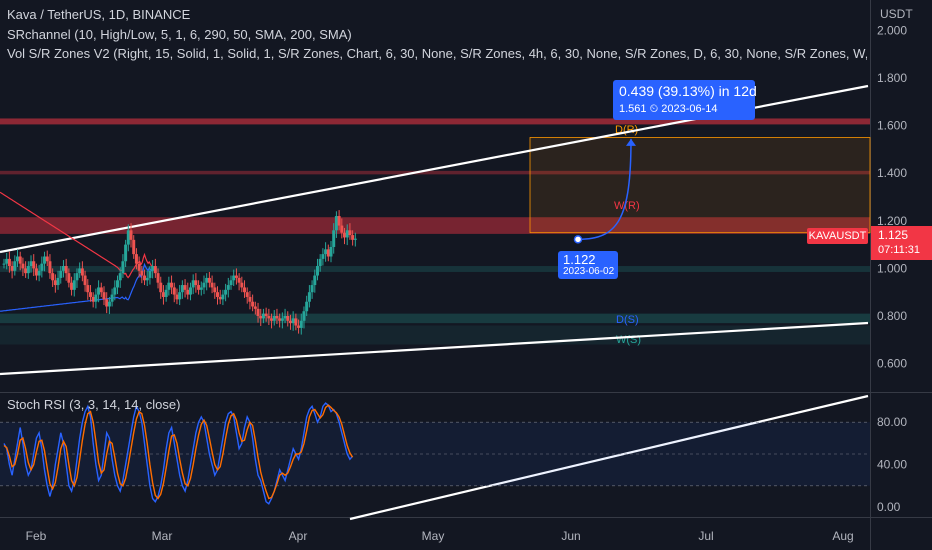  Describe the element at coordinates (842, 536) in the screenshot. I see `time-tick-label: Aug` at that location.